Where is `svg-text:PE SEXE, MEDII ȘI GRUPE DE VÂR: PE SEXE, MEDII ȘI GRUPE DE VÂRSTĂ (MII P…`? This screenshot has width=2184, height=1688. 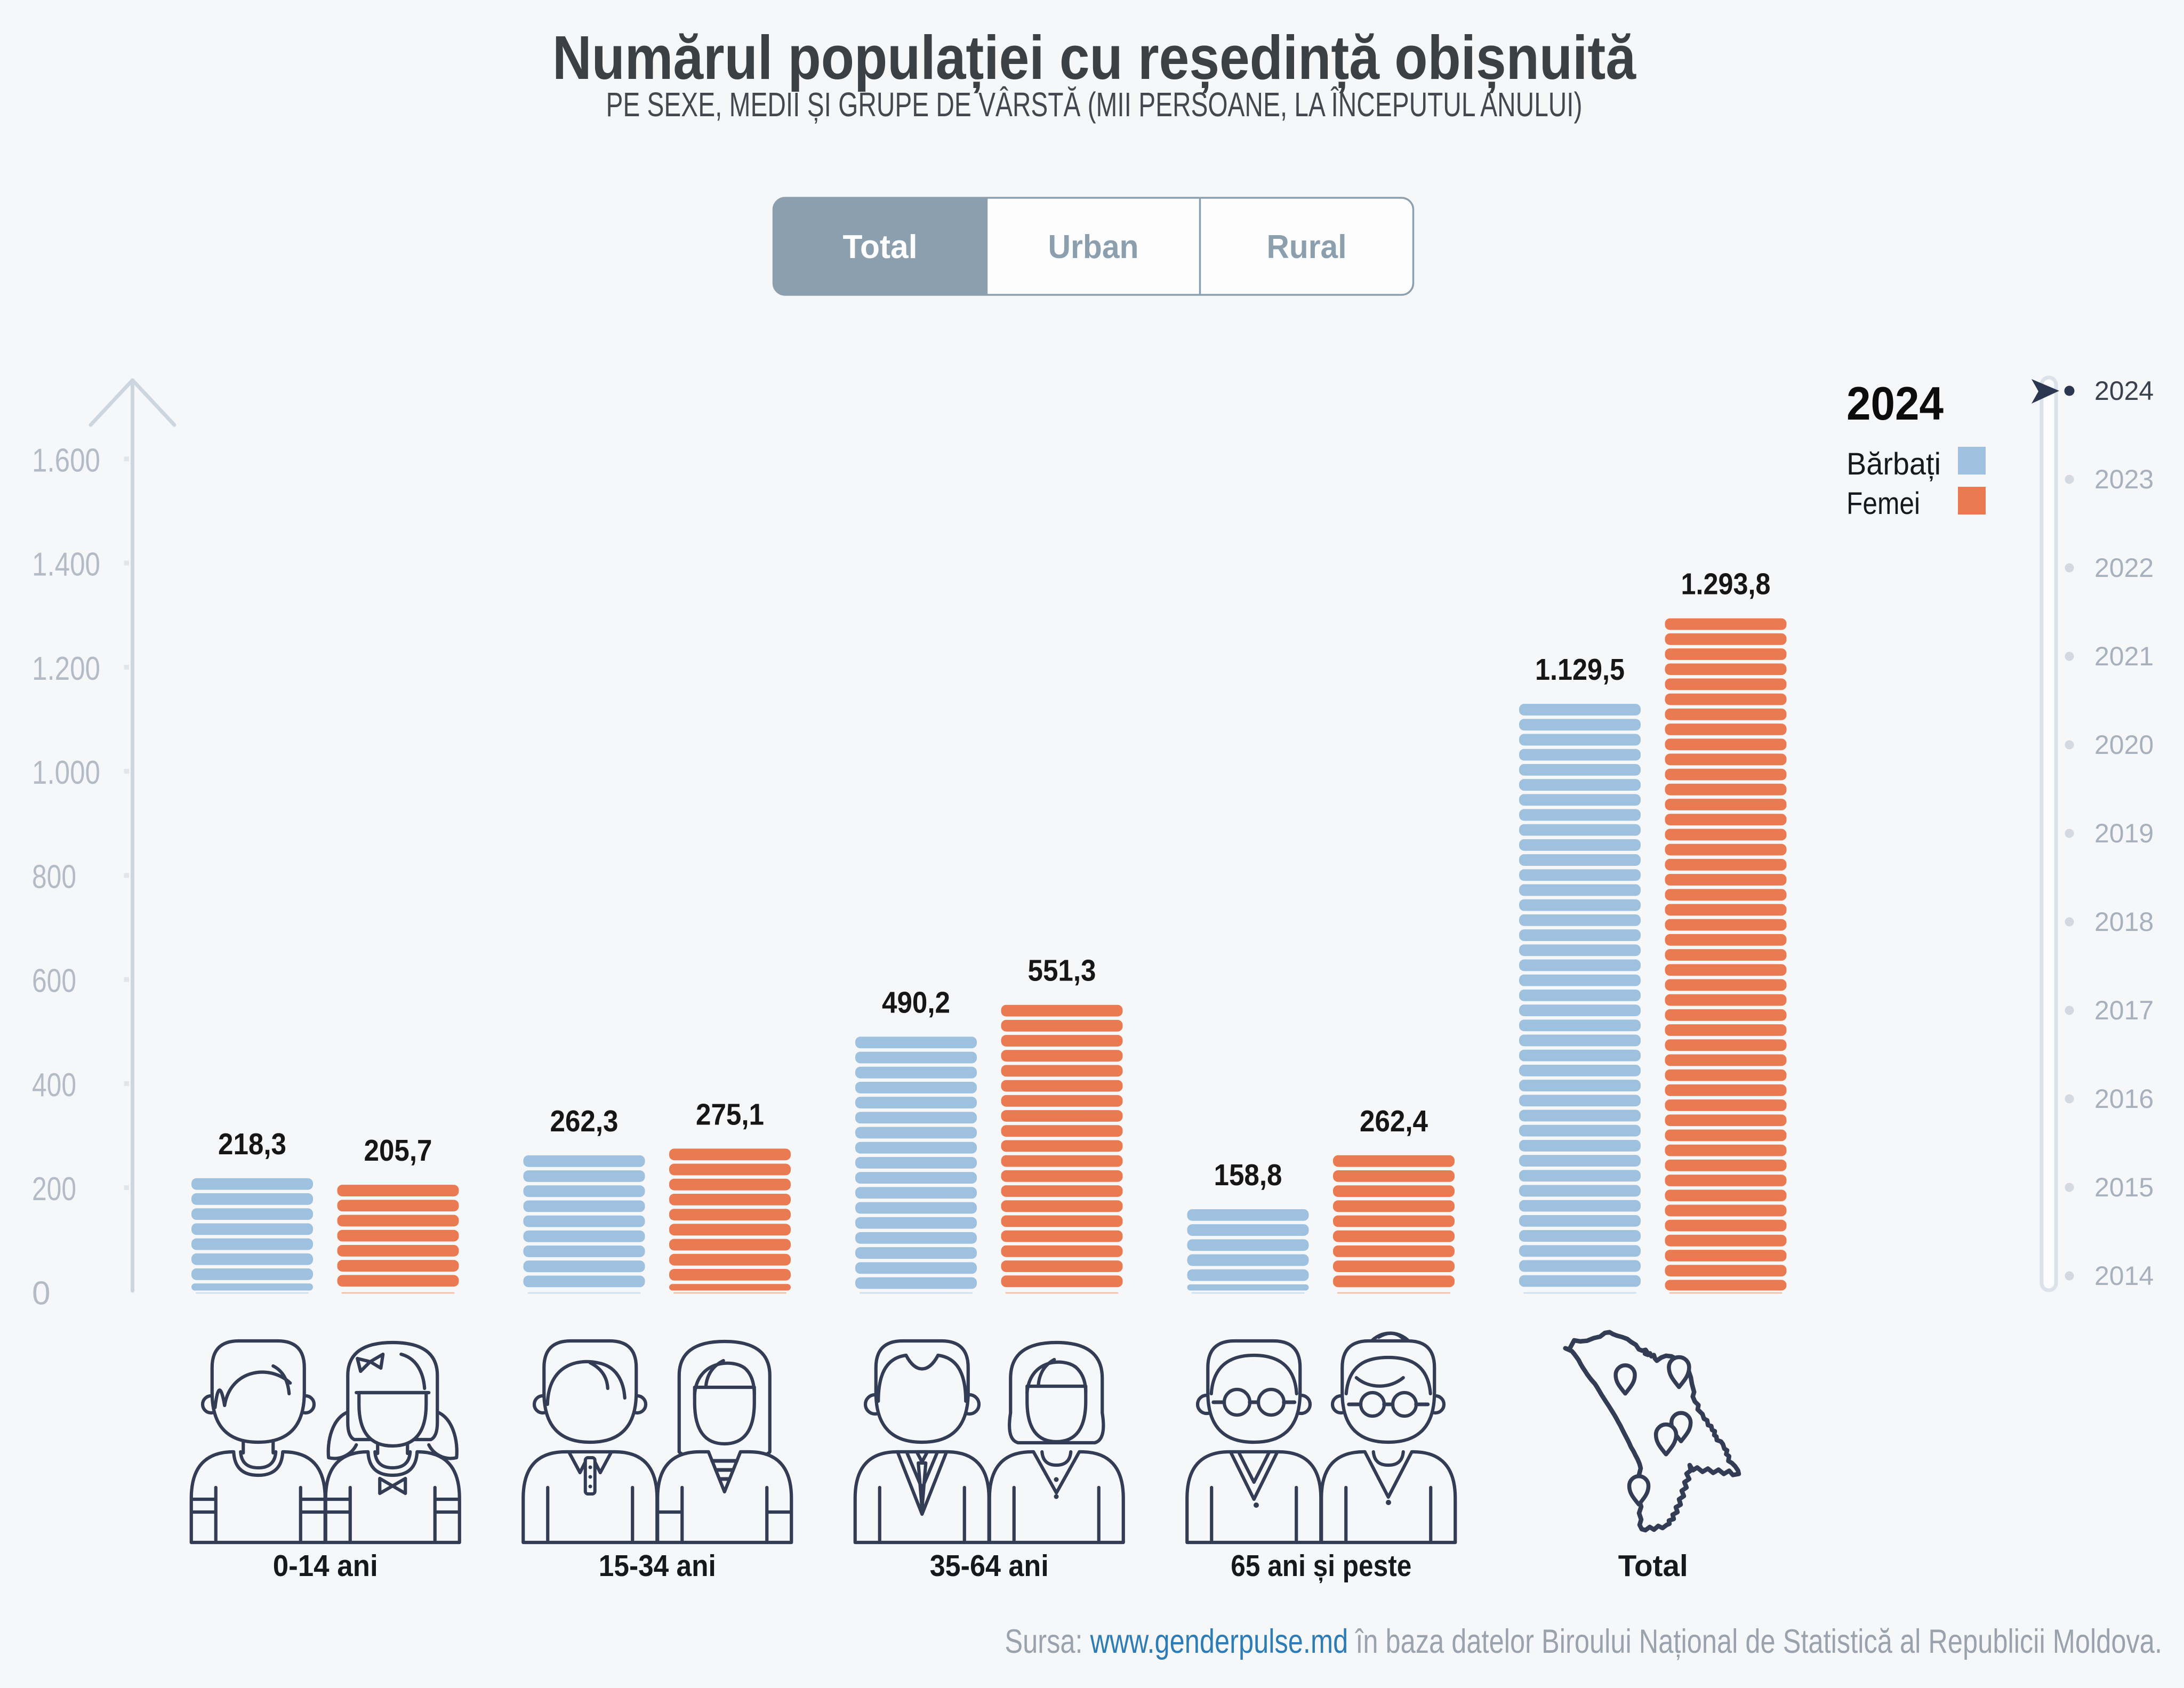 svg-text:PE SEXE, MEDII ȘI GRUPE DE VÂR: PE SEXE, MEDII ȘI GRUPE DE VÂRSTĂ (MII P… is located at coordinates (1094, 105).